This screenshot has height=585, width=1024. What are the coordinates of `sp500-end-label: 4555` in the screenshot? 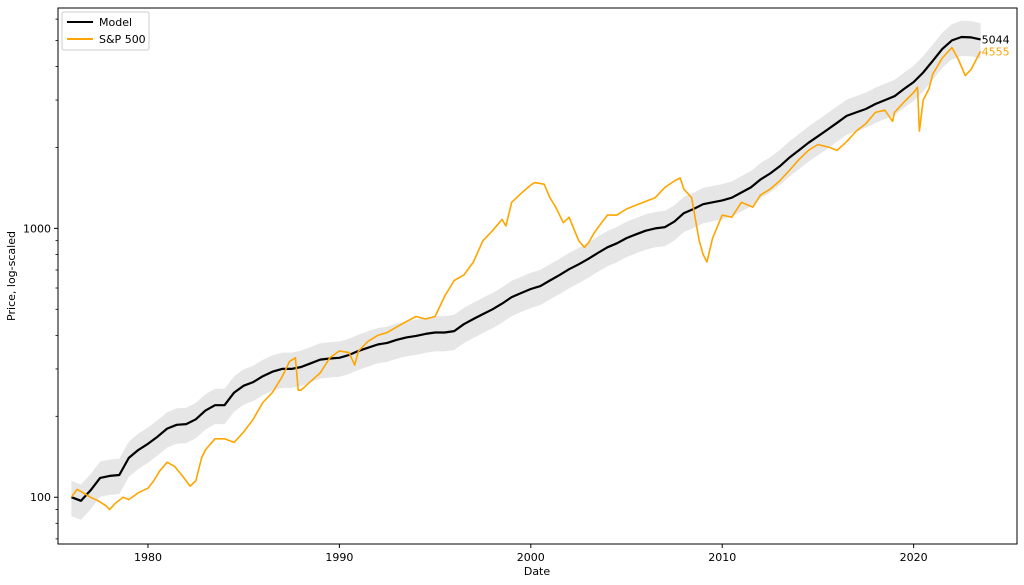 It's located at (996, 51).